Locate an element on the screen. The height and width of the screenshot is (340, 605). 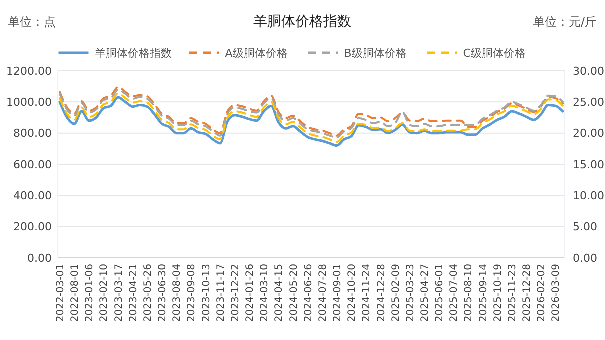
legend-label: C级胴体价格 is located at coordinates (494, 53).